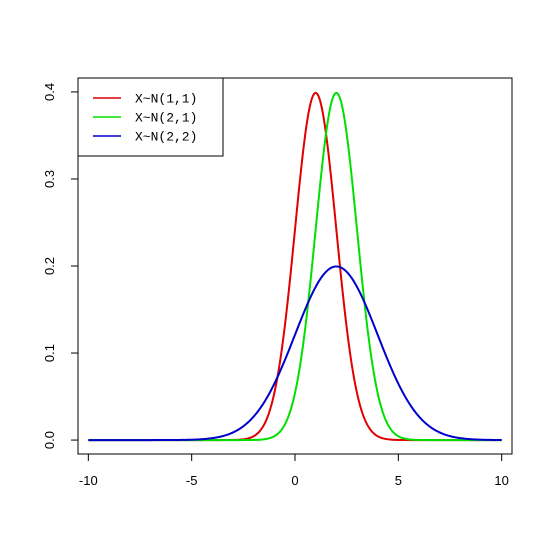  Describe the element at coordinates (49, 440) in the screenshot. I see `y-tick-label: 0.0` at that location.